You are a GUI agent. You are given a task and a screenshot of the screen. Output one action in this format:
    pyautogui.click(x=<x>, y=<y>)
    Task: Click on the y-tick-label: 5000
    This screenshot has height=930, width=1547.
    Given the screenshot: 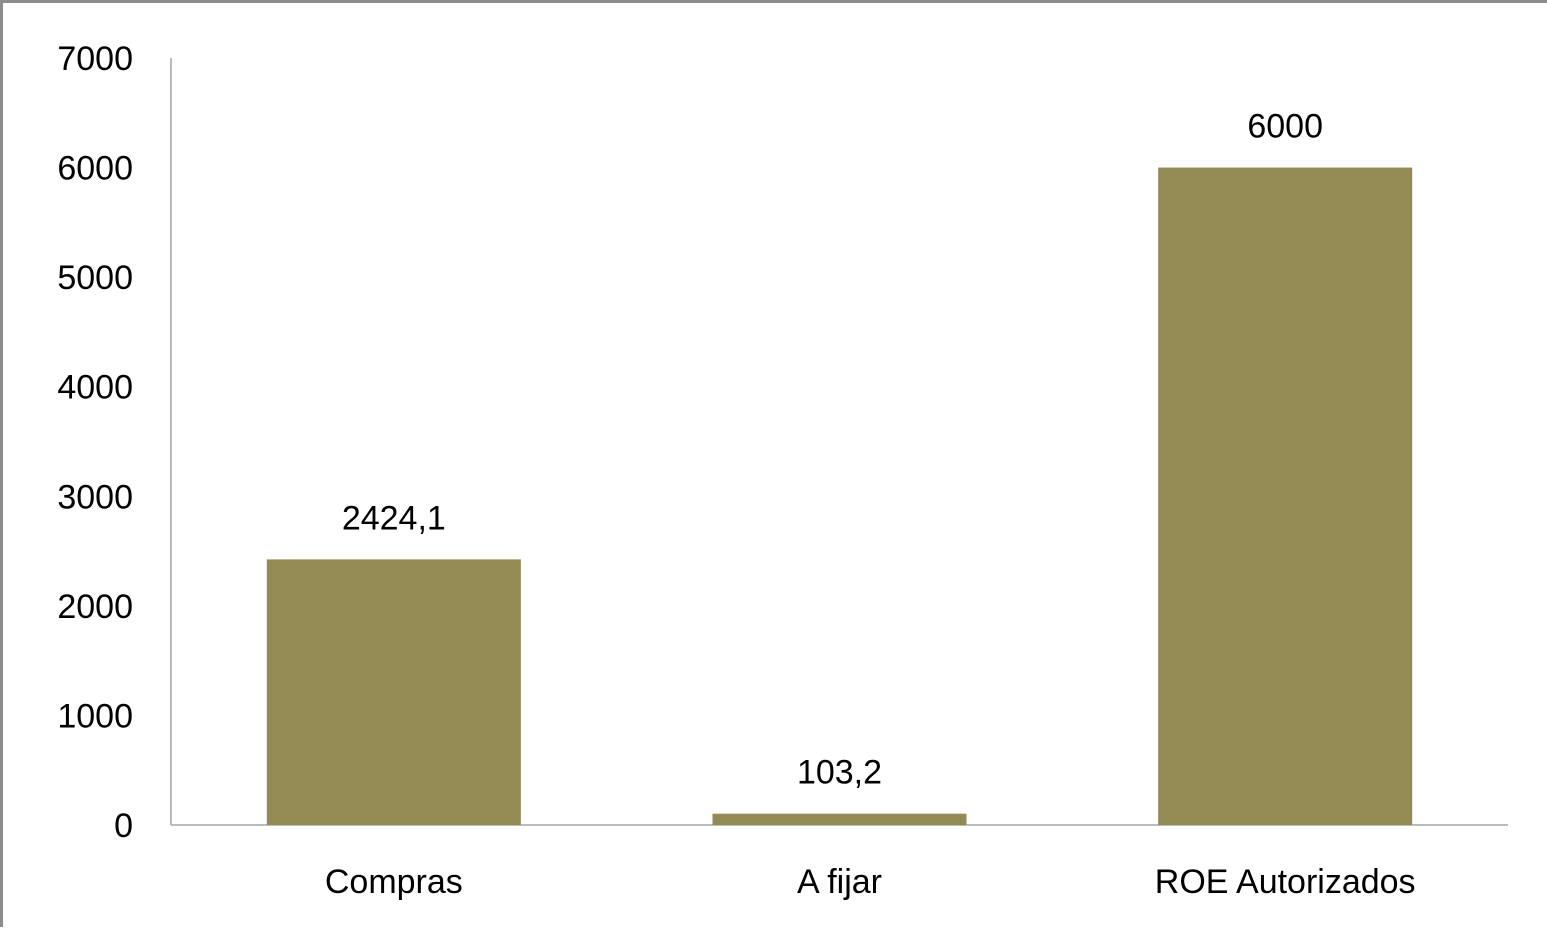 What is the action you would take?
    pyautogui.click(x=95, y=278)
    